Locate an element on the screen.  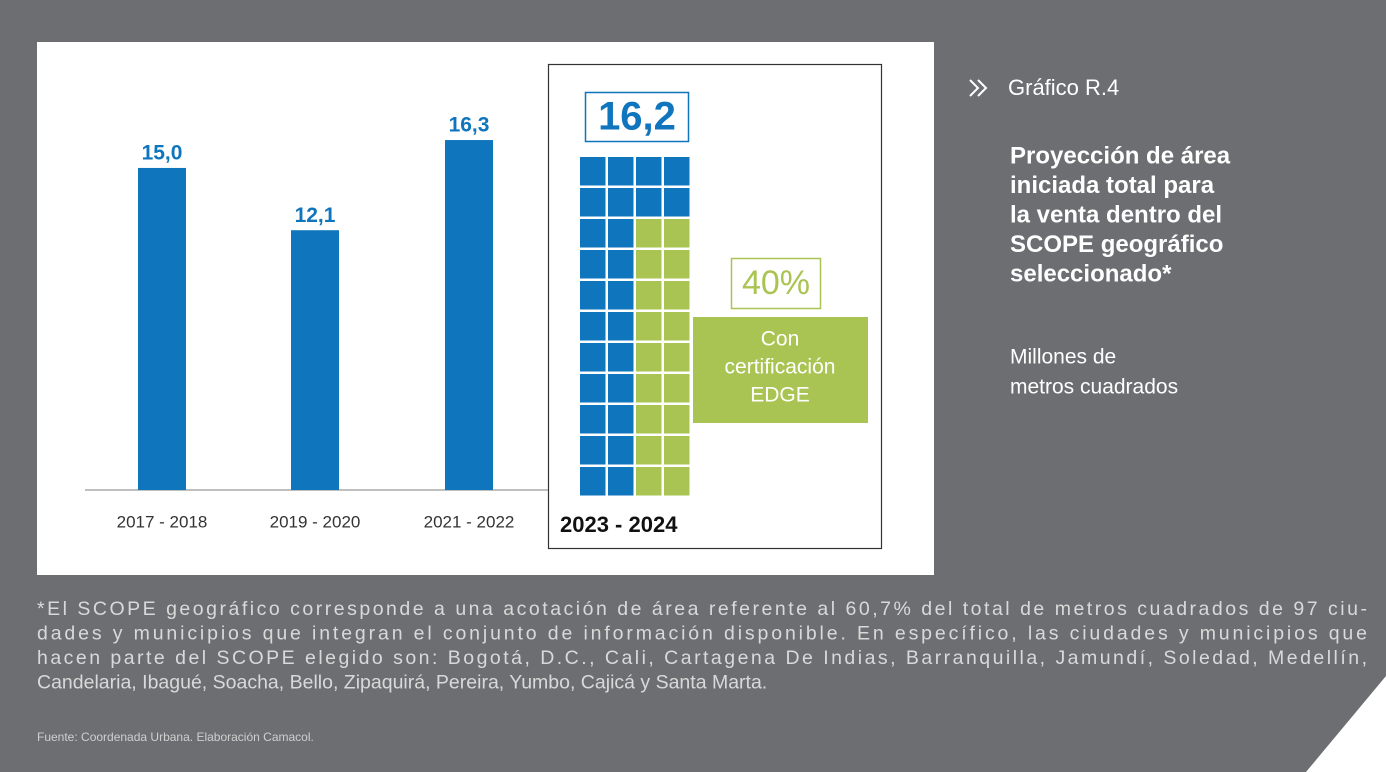
heading: Gráfico R.4 is located at coordinates (1063, 87).